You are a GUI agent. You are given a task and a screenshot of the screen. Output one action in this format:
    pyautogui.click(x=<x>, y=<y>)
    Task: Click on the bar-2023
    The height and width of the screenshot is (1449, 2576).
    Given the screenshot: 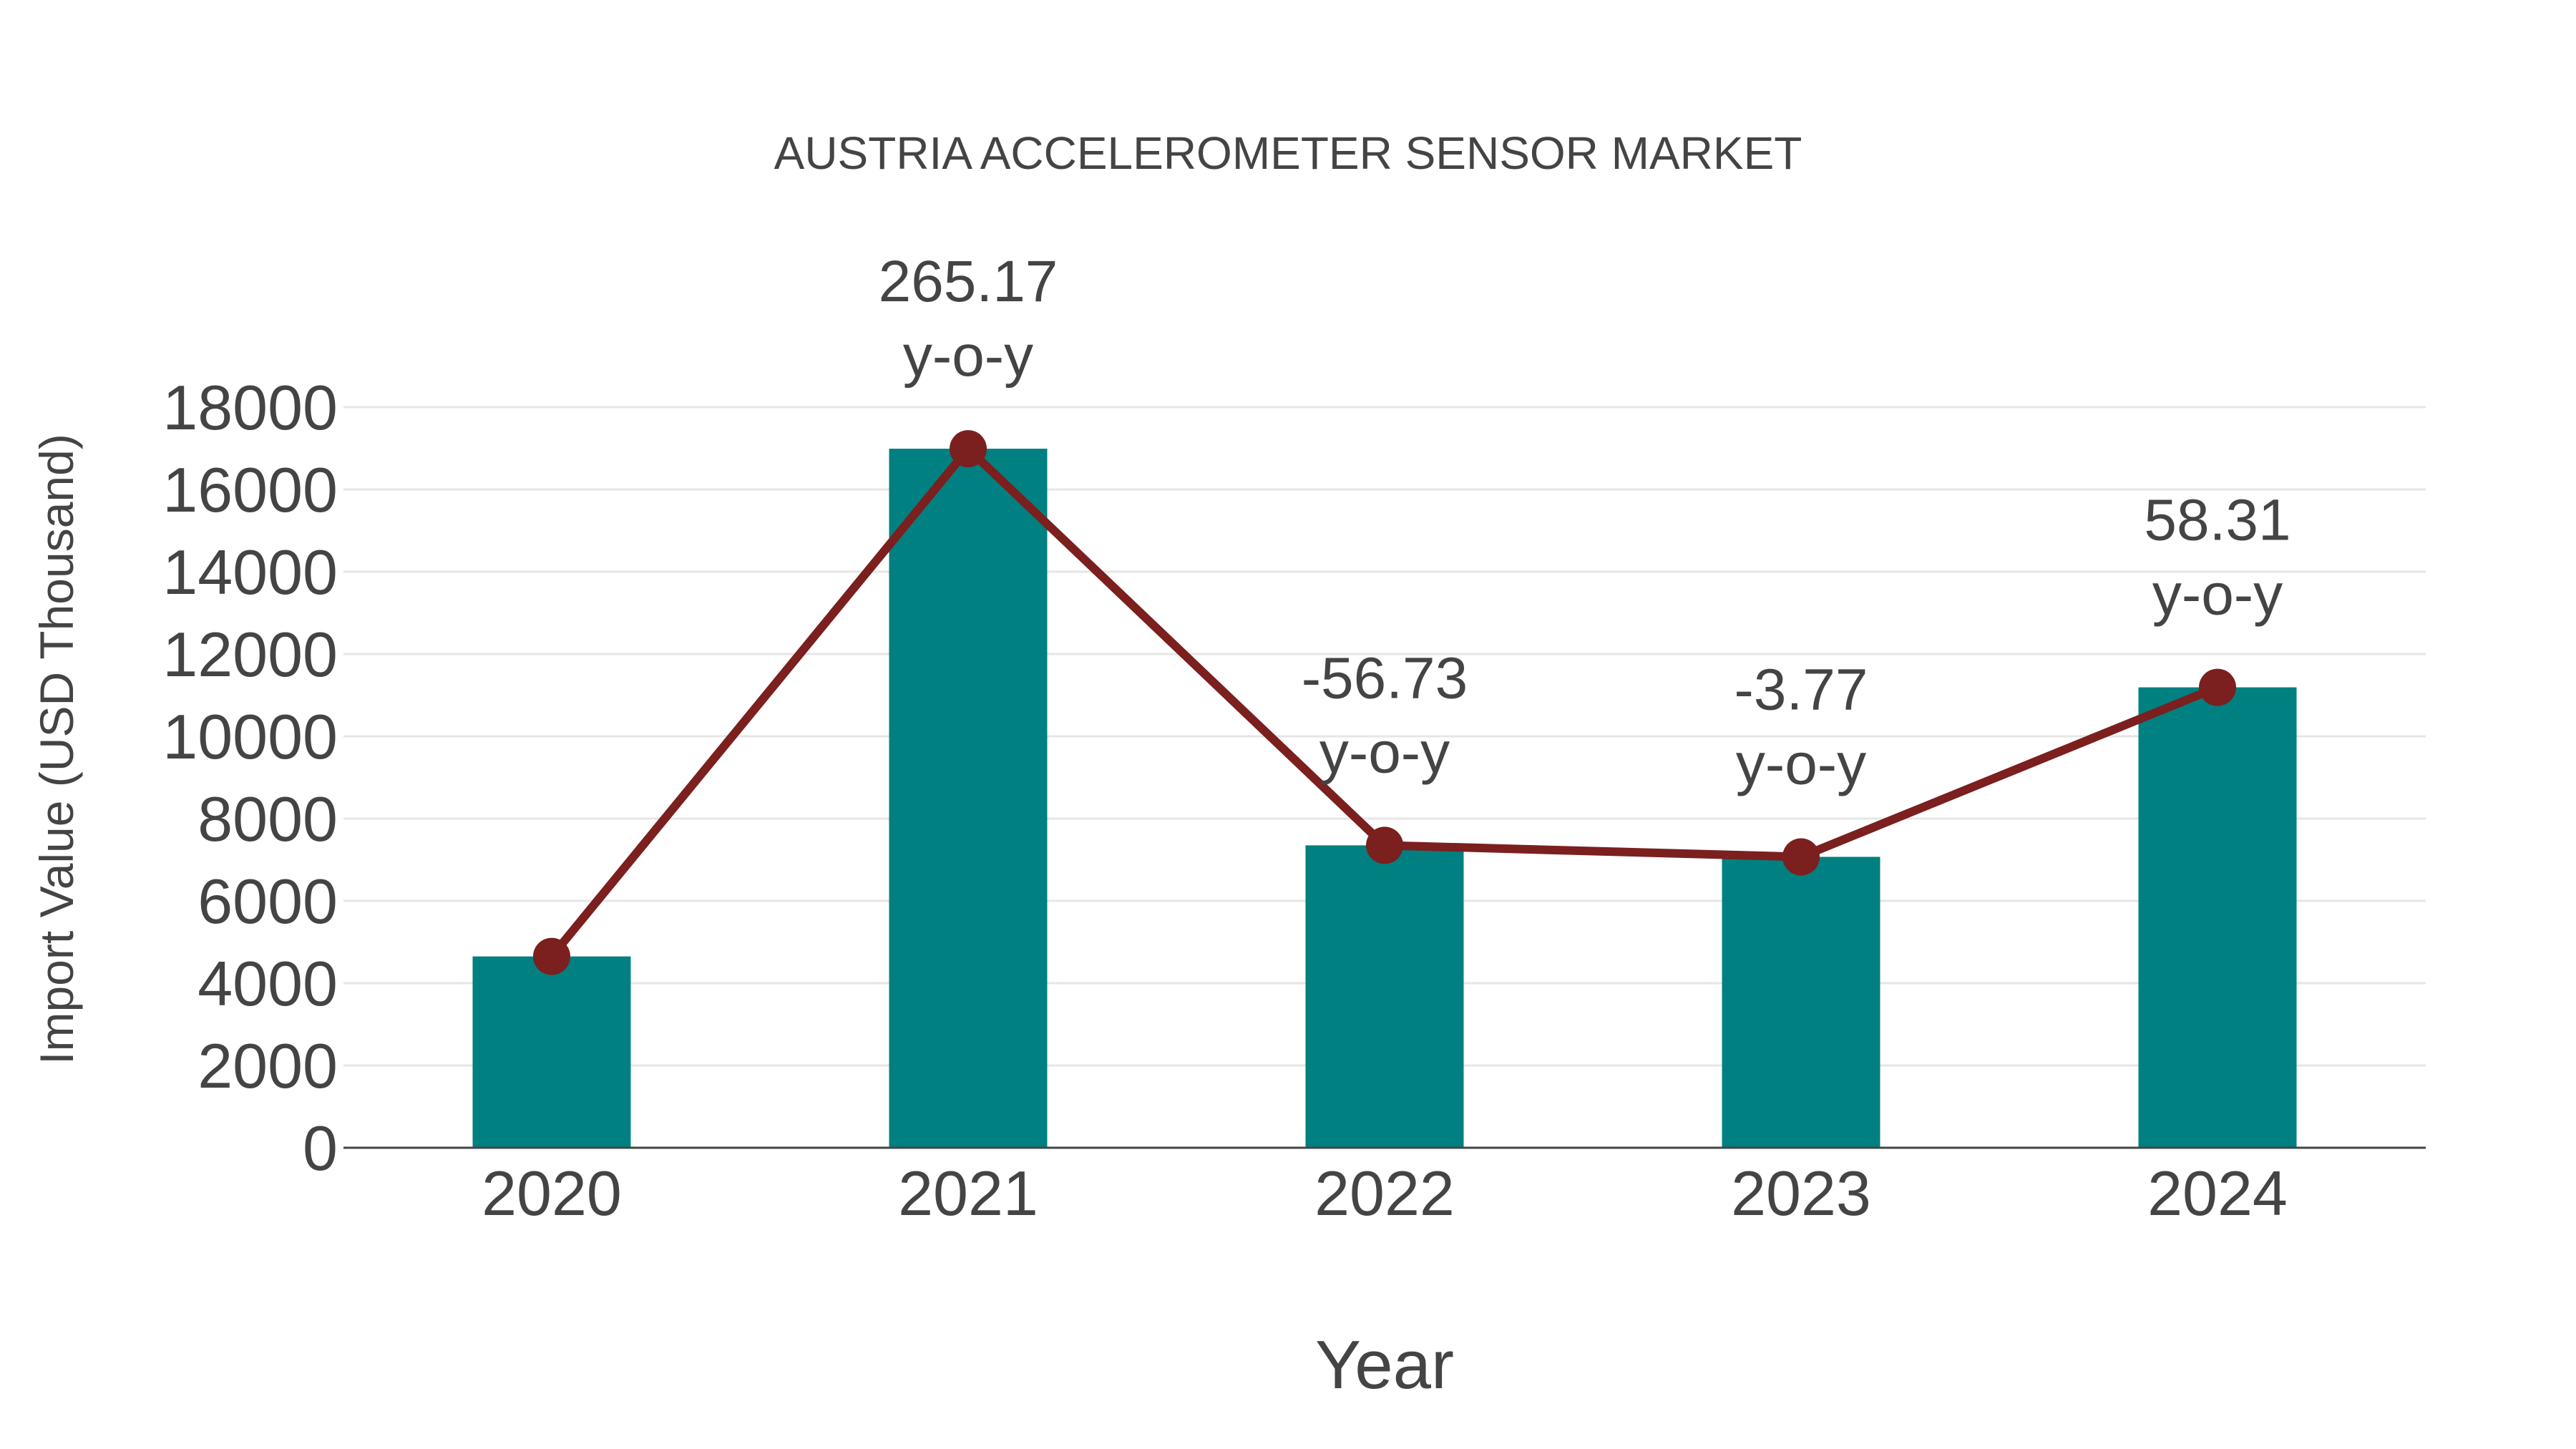 What is the action you would take?
    pyautogui.click(x=1801, y=1002)
    